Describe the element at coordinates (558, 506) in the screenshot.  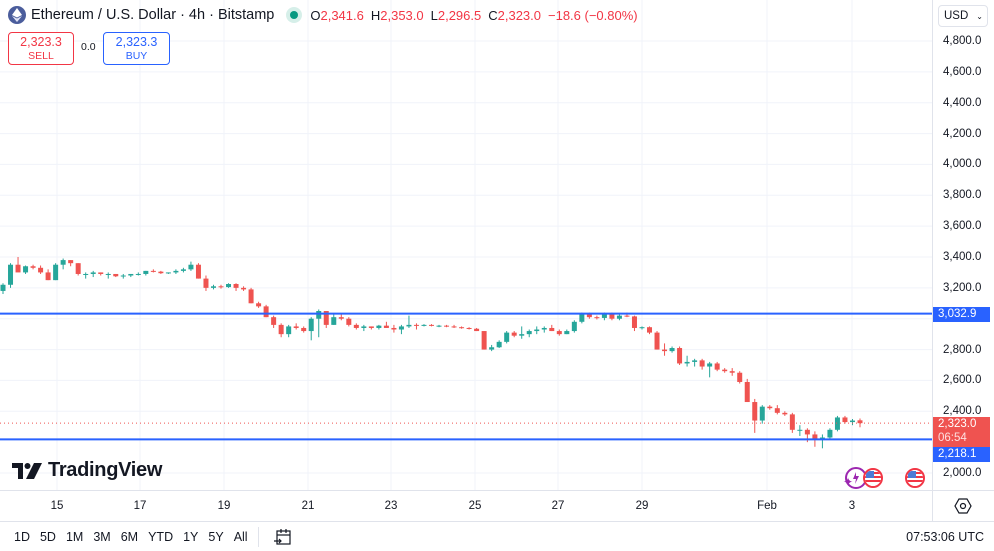
I see `time-tick: 27` at that location.